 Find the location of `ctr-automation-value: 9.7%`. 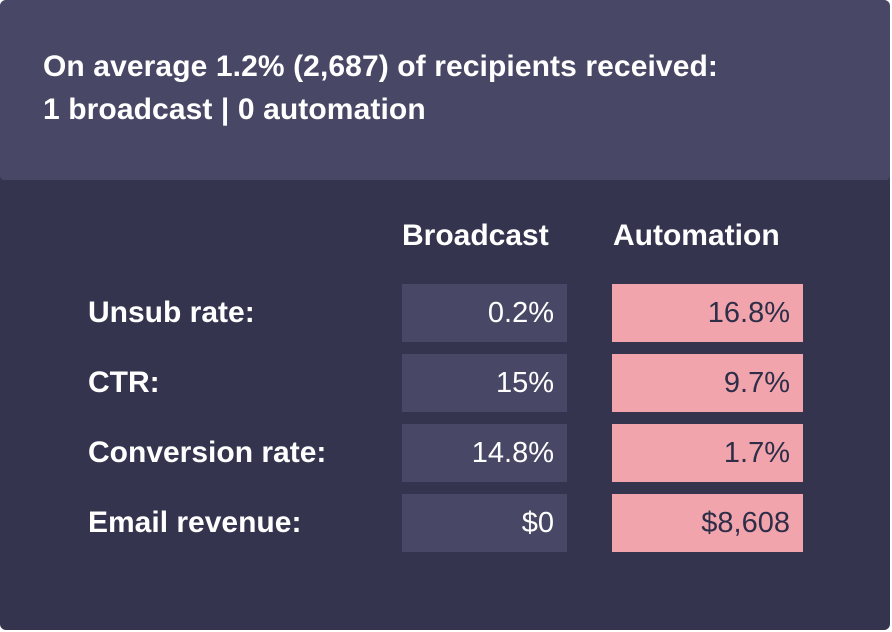

ctr-automation-value: 9.7% is located at coordinates (707, 383).